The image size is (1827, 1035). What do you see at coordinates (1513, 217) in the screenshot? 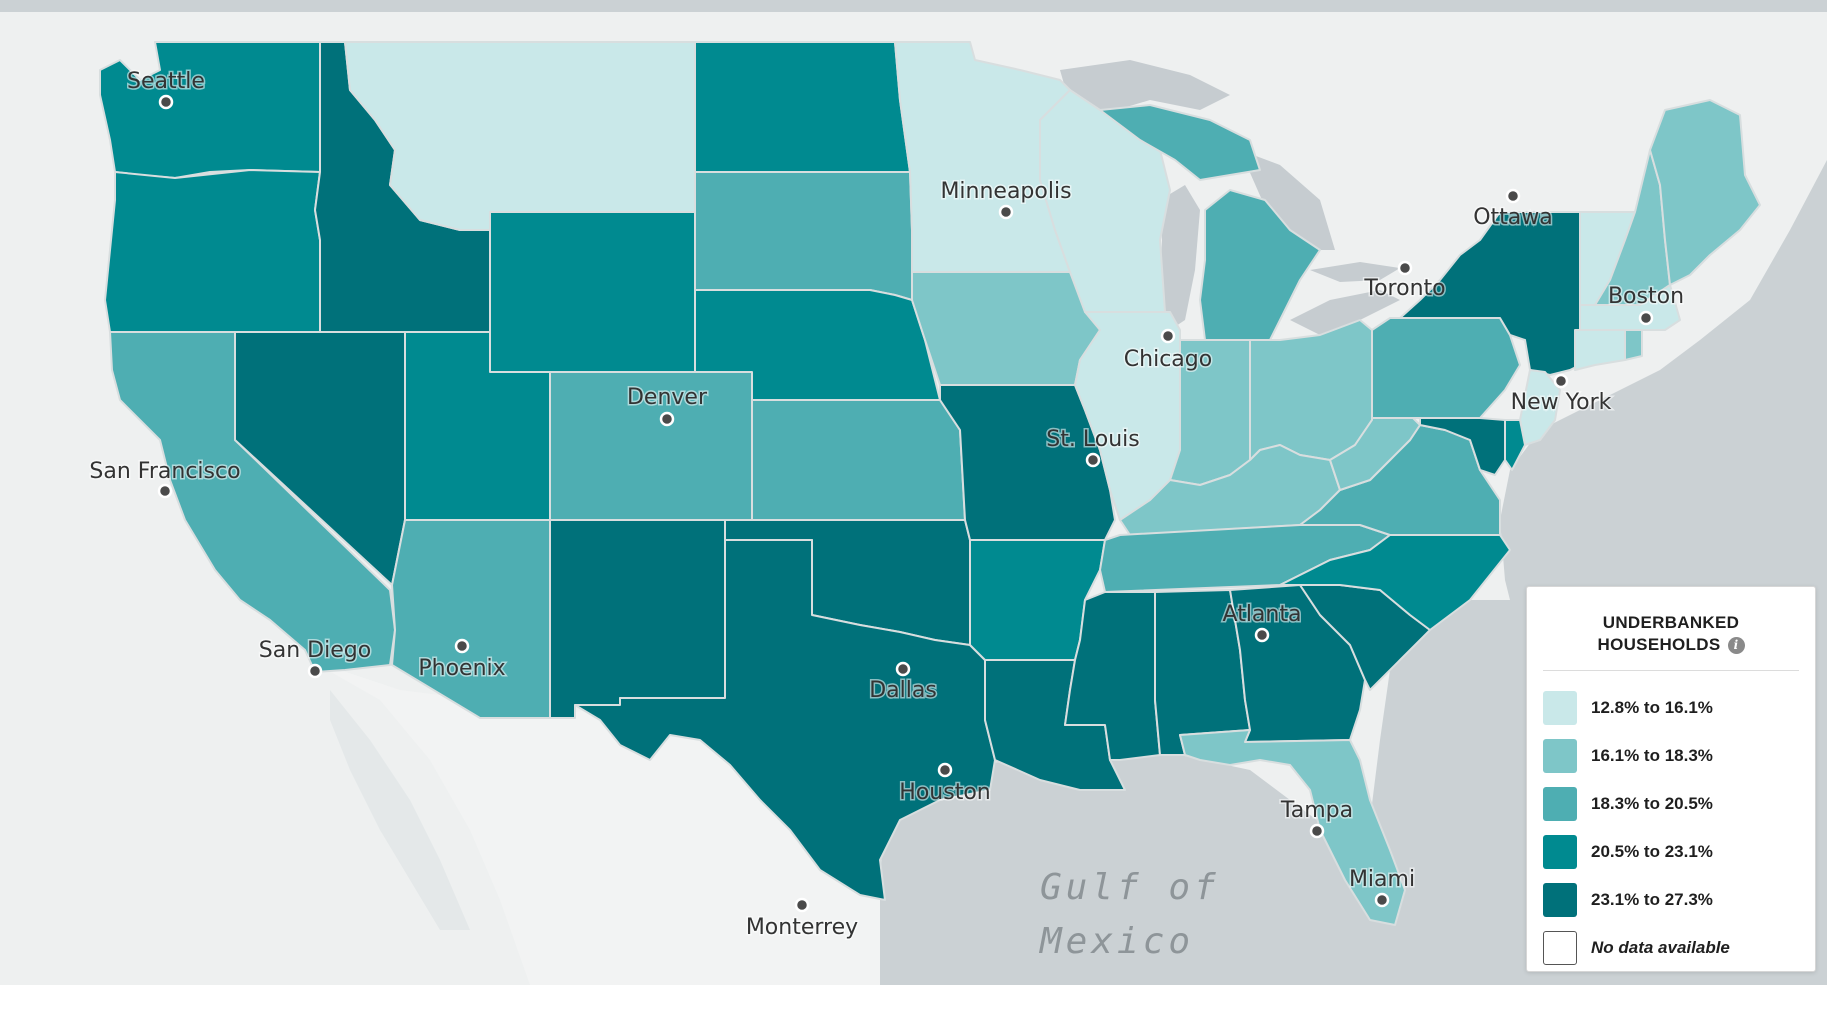
I see `city-label-ottawa: Ottawa` at bounding box center [1513, 217].